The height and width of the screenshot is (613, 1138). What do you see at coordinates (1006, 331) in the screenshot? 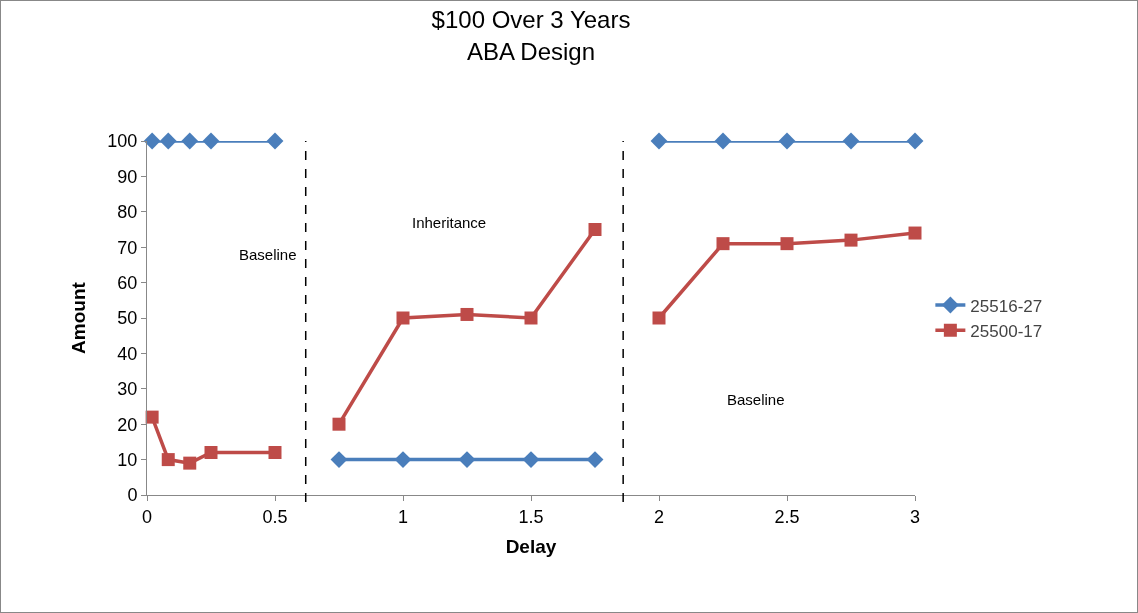
I see `legend-label: 25500-17` at bounding box center [1006, 331].